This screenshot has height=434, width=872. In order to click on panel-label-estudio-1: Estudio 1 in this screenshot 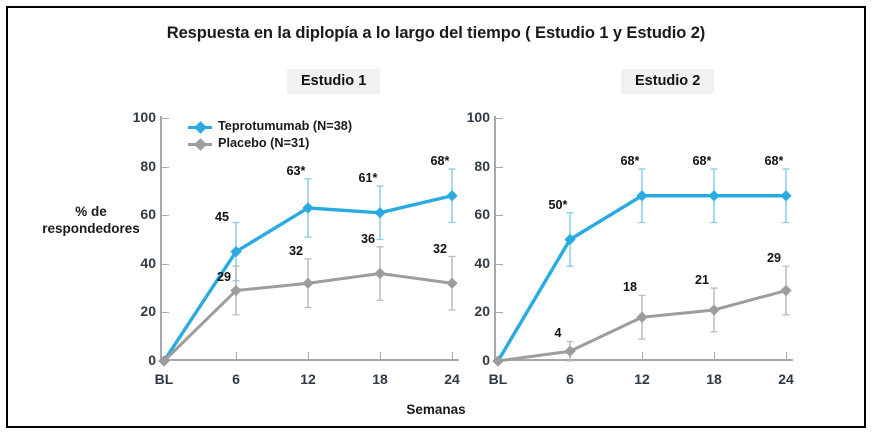, I will do `click(334, 81)`.